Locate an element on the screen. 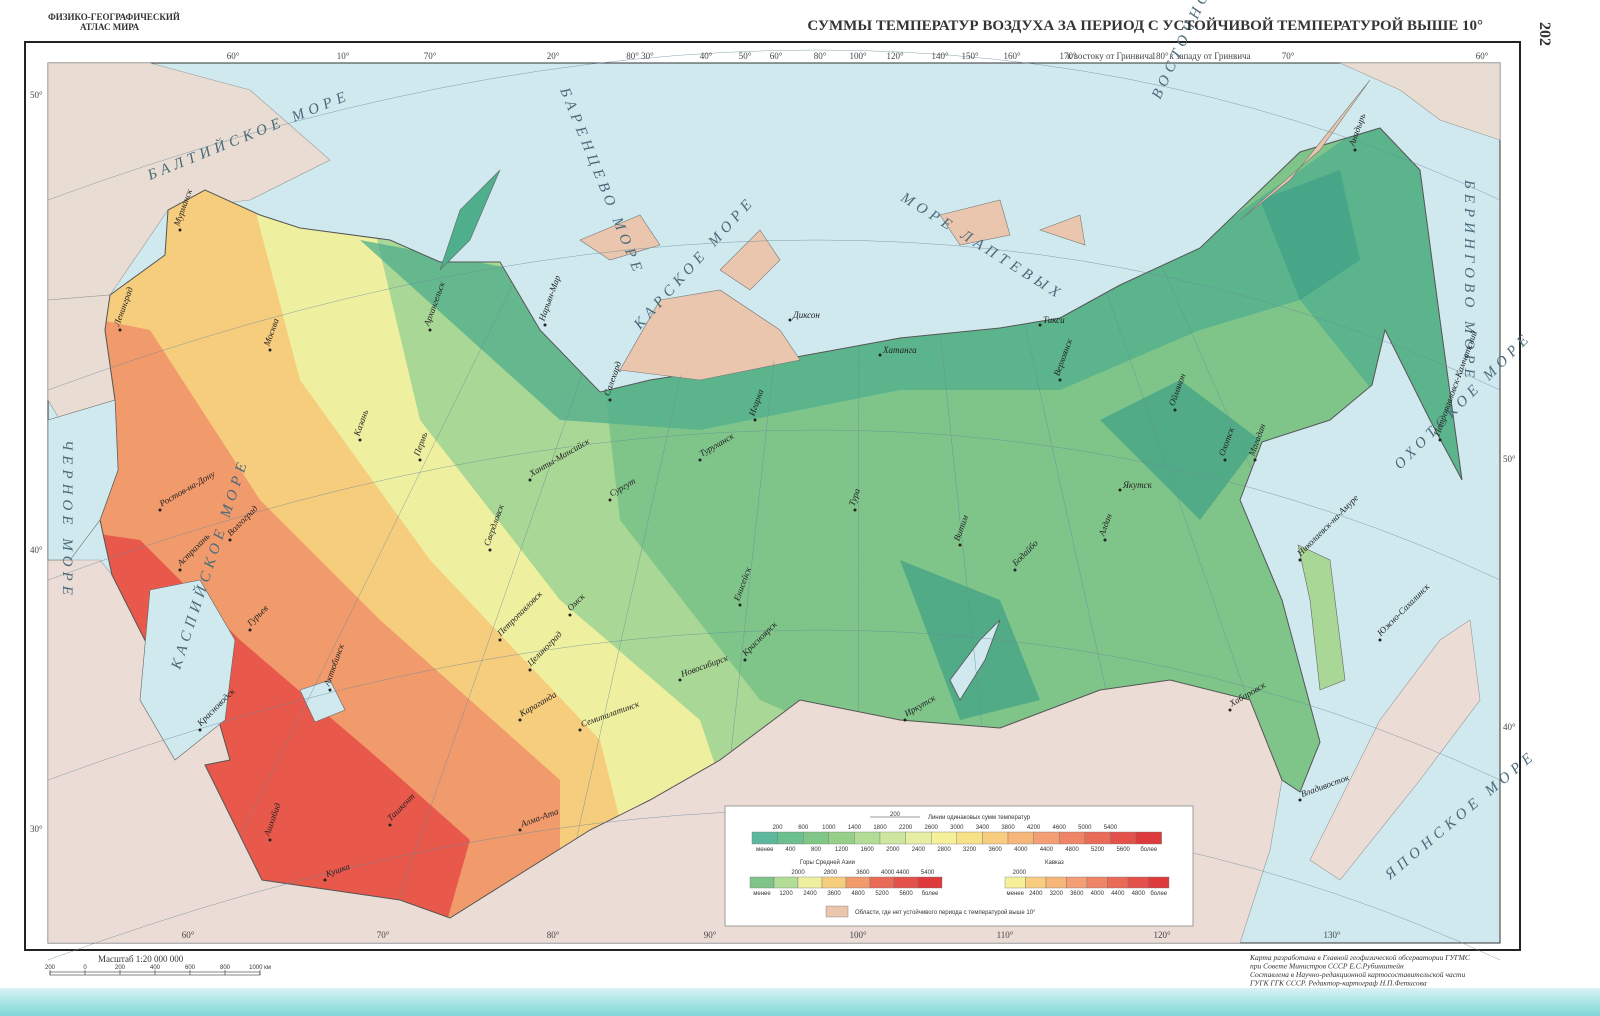 The image size is (1600, 1016). legend-lower-label: 3600 is located at coordinates (1077, 894).